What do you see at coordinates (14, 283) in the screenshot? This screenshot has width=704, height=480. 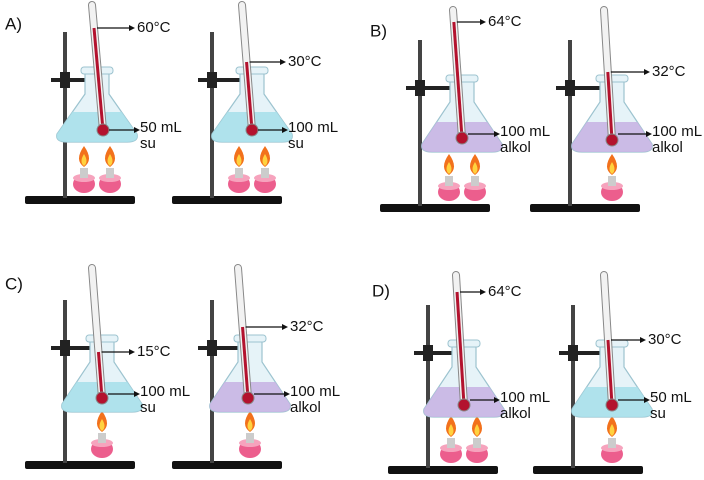 I see `panel-label: C)` at bounding box center [14, 283].